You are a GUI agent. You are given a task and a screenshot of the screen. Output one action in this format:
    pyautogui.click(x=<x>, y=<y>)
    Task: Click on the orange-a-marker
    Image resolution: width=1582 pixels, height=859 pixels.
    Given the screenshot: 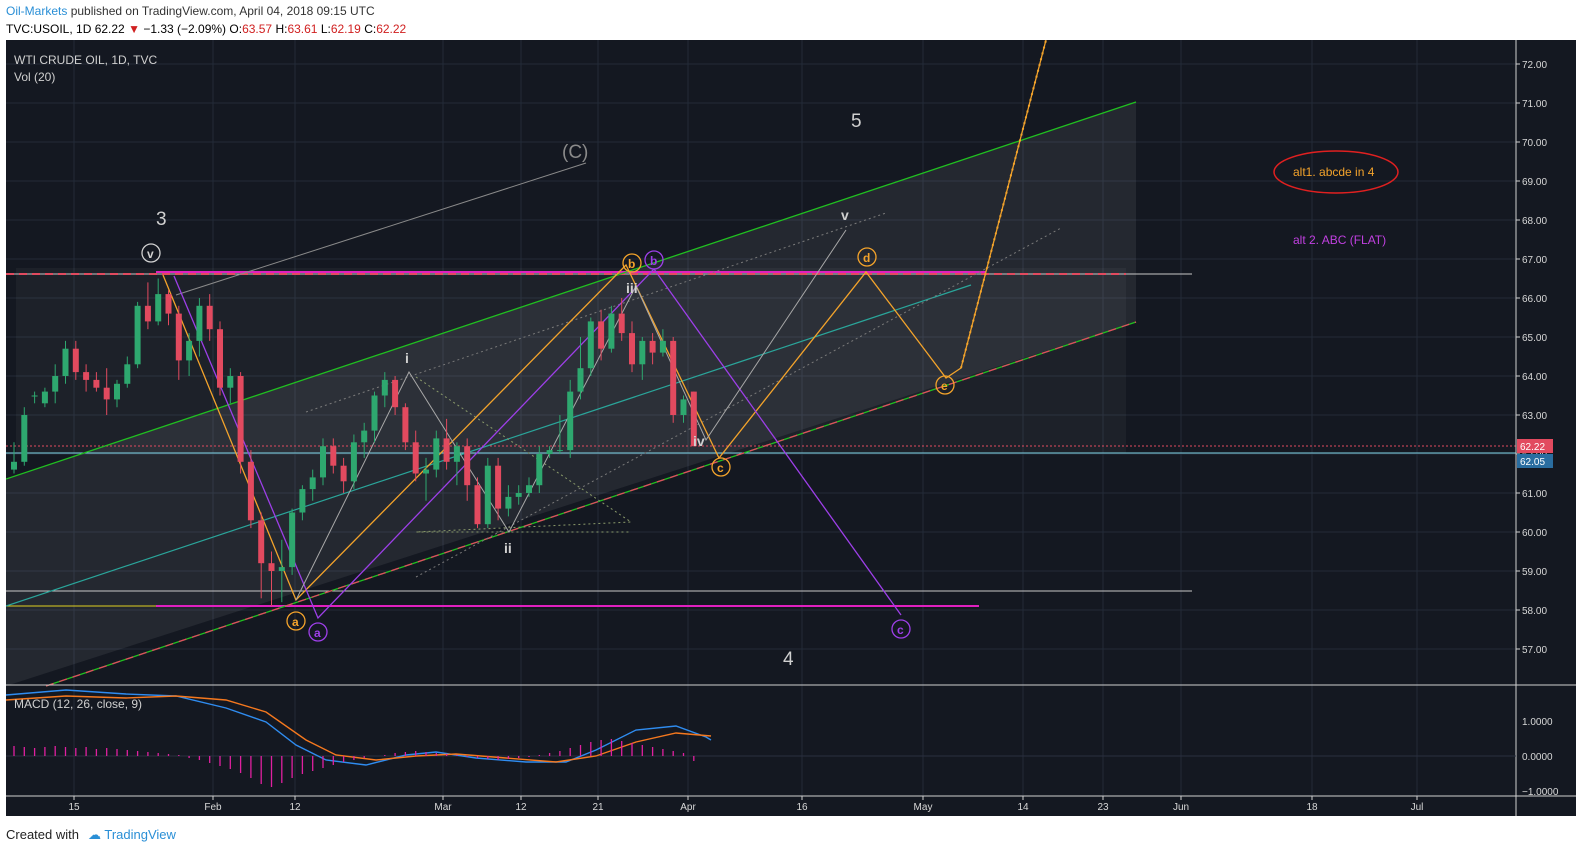 What is the action you would take?
    pyautogui.click(x=296, y=621)
    